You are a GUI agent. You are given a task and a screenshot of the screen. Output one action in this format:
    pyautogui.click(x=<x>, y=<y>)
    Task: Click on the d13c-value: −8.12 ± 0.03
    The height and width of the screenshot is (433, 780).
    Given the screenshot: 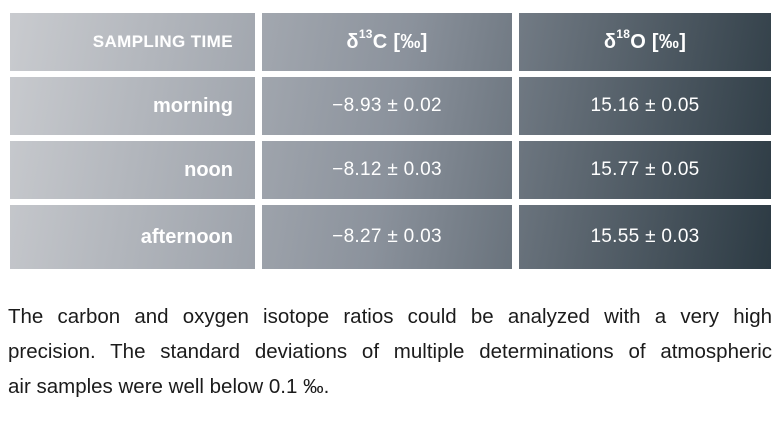 What is the action you would take?
    pyautogui.click(x=387, y=169)
    